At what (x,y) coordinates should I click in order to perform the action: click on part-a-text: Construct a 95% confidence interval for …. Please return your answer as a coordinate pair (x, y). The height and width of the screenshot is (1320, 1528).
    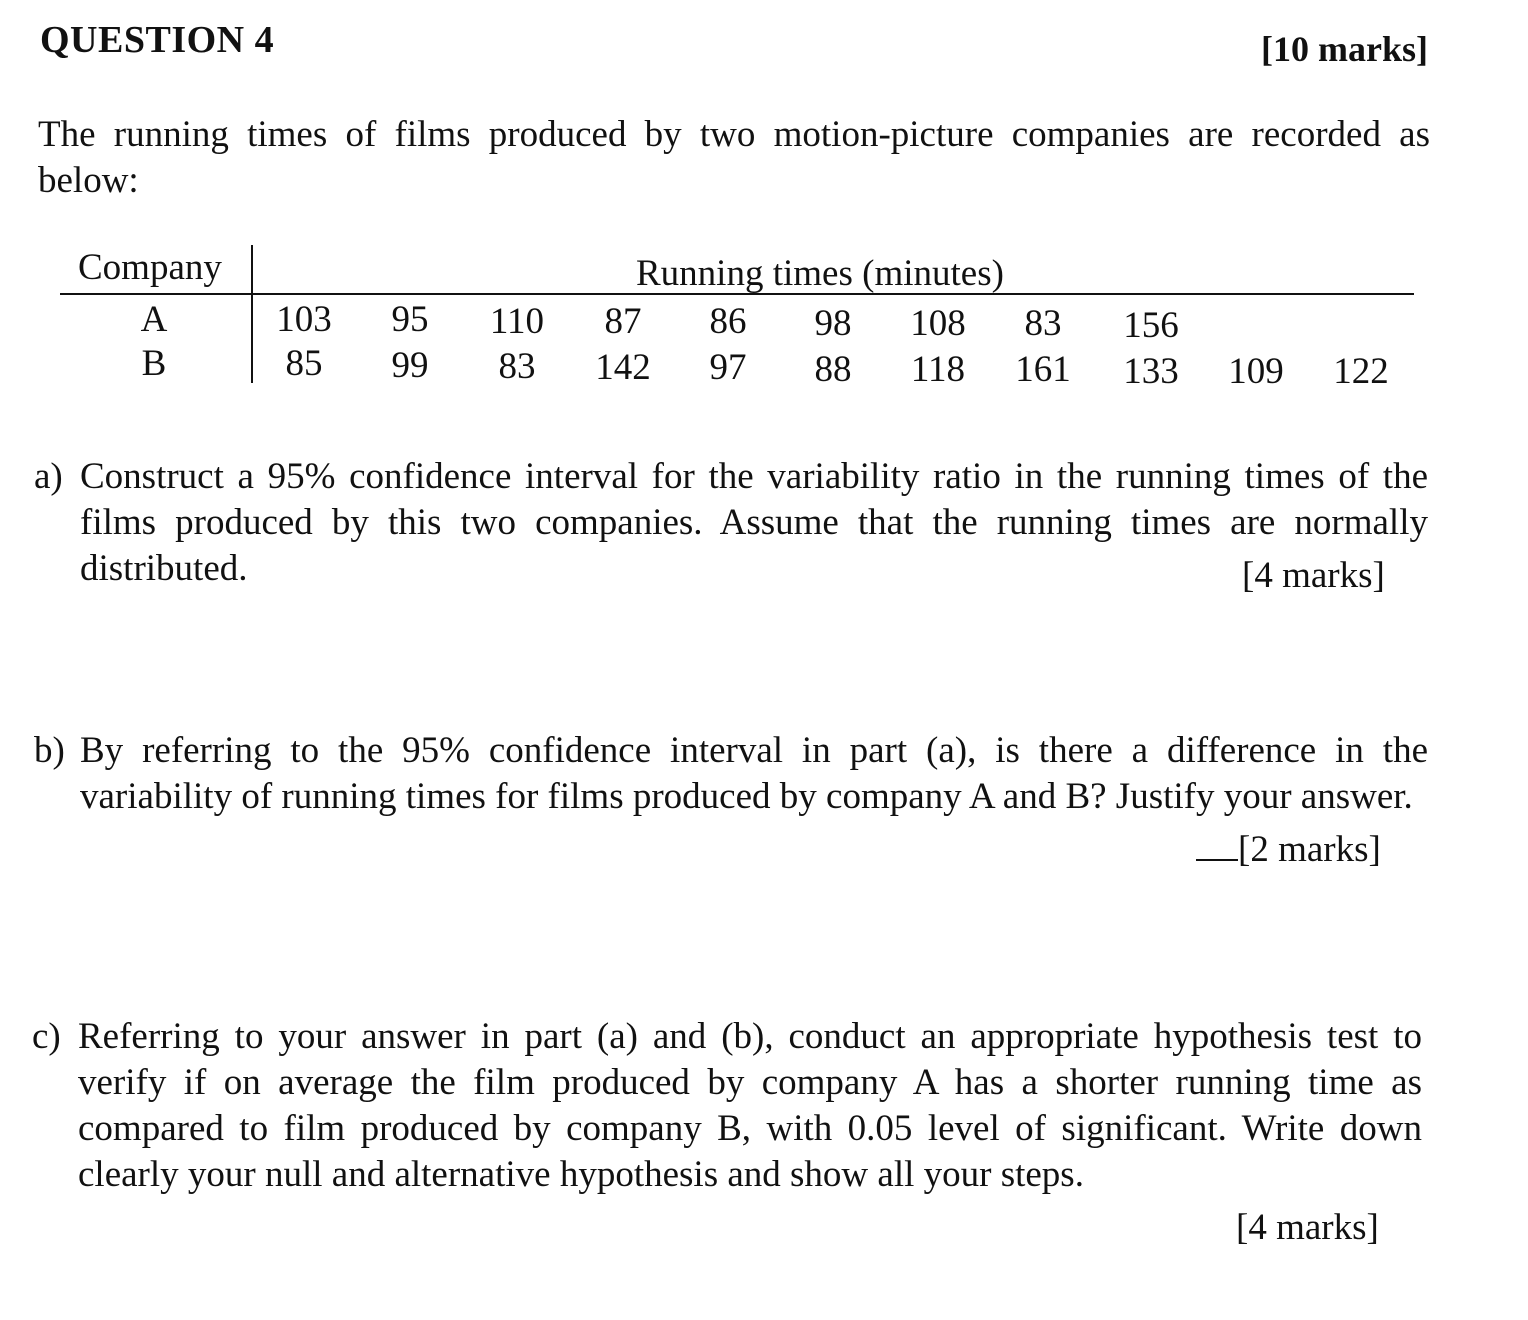
    Looking at the image, I should click on (754, 522).